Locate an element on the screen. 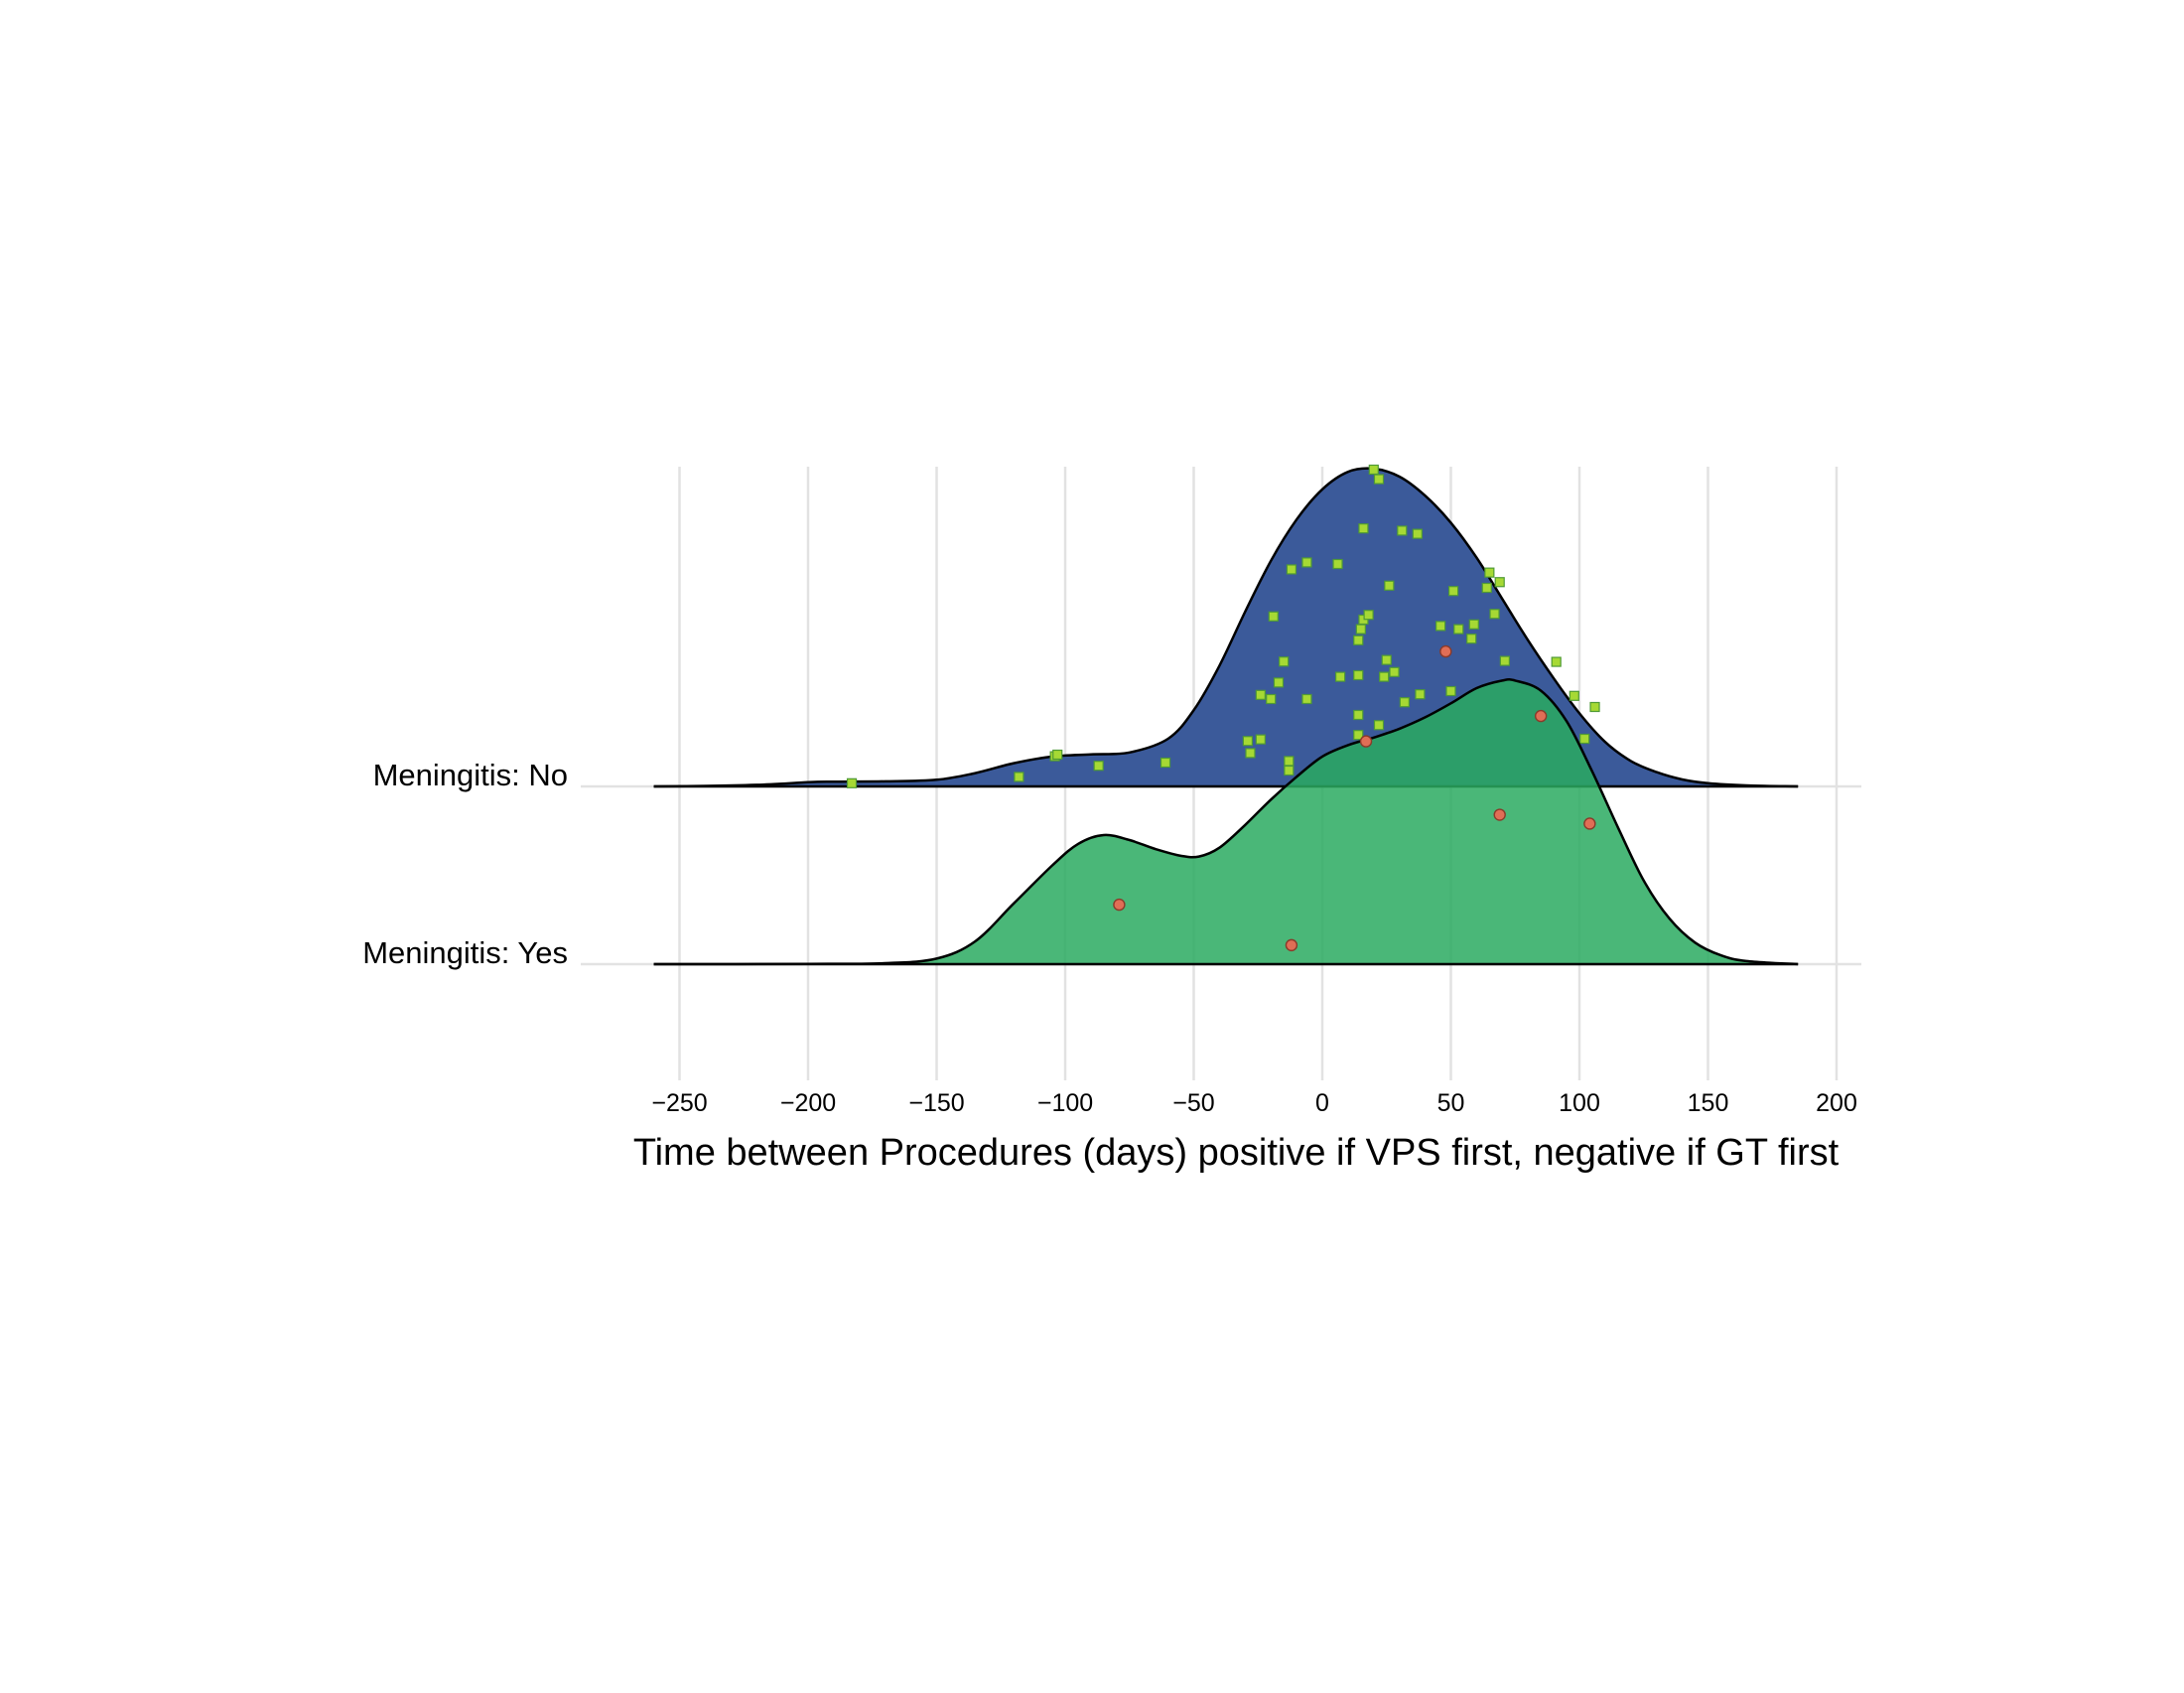 Image resolution: width=2184 pixels, height=1693 pixels. x-tick-label: 200 is located at coordinates (1836, 1103).